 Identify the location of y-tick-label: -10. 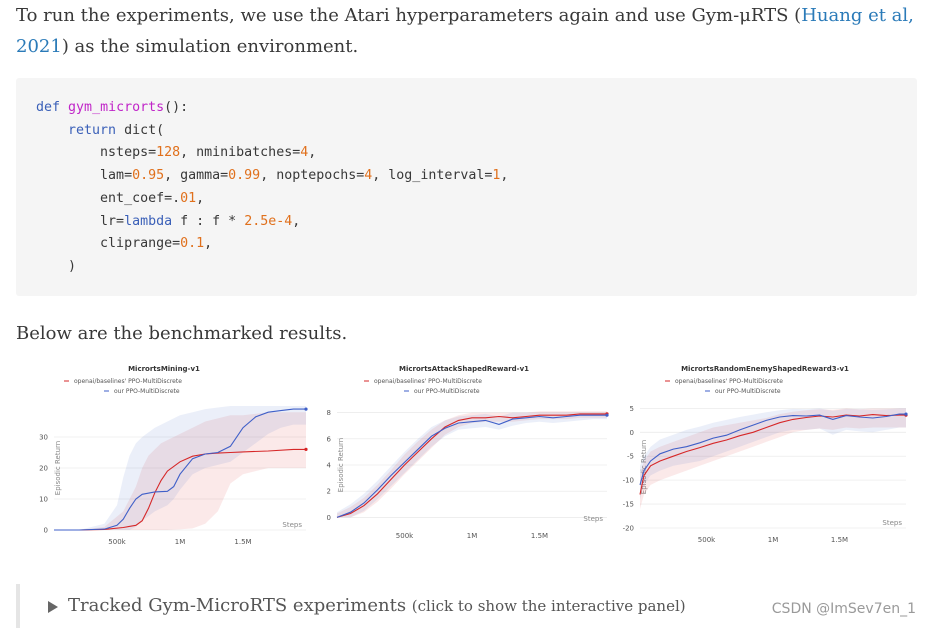
(628, 481).